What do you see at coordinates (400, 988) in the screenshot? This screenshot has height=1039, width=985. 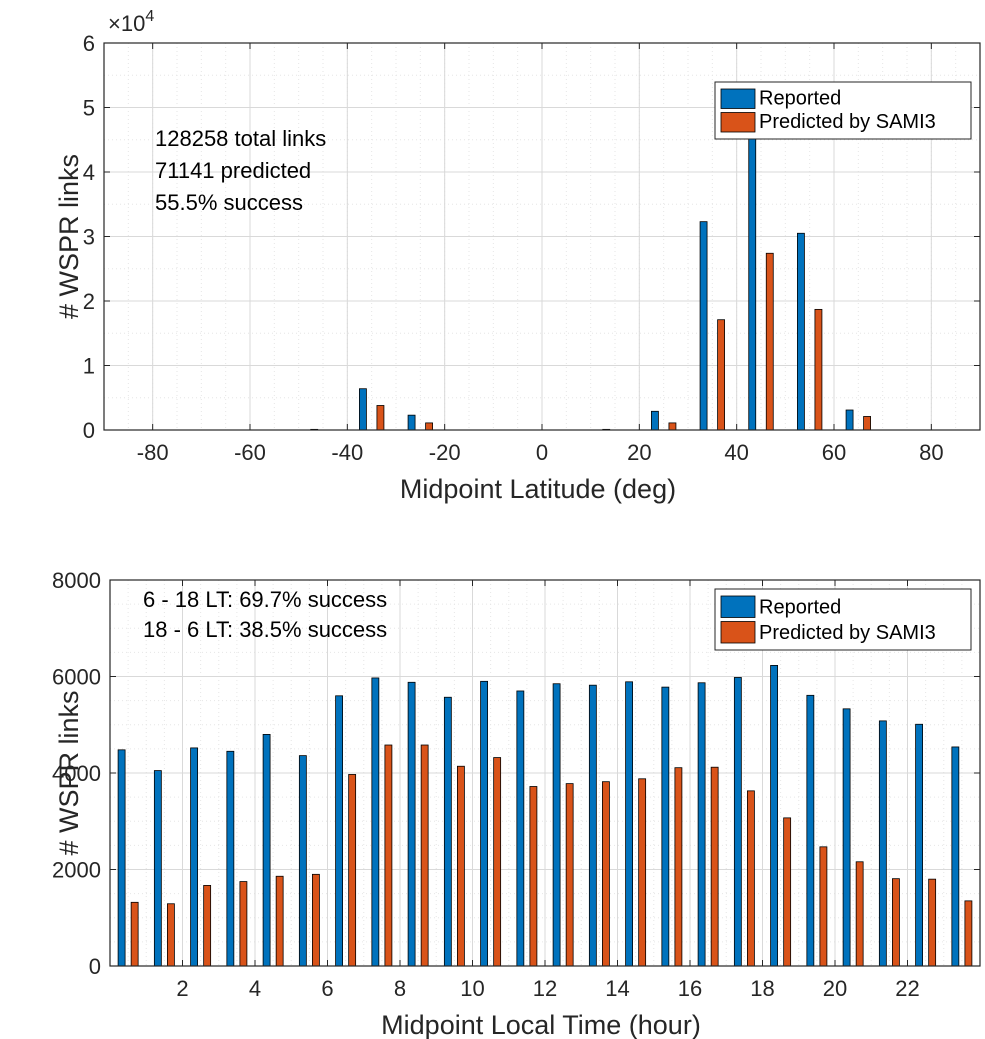 I see `x-tick-label: 8` at bounding box center [400, 988].